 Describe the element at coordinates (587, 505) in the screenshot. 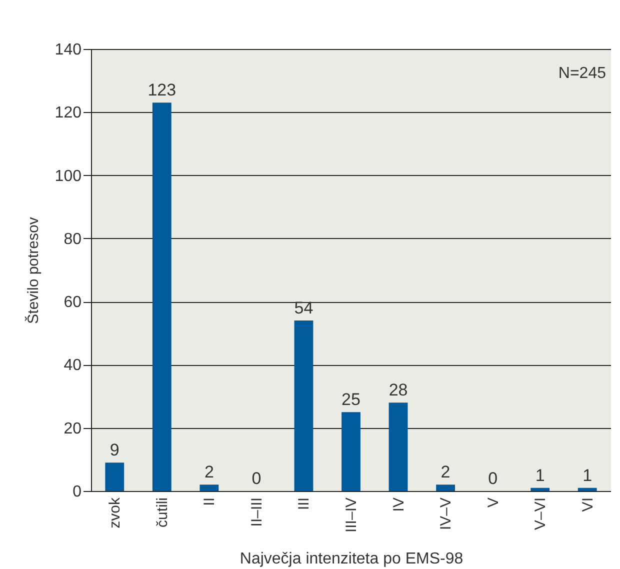

I see `x-tick-label: VI` at that location.